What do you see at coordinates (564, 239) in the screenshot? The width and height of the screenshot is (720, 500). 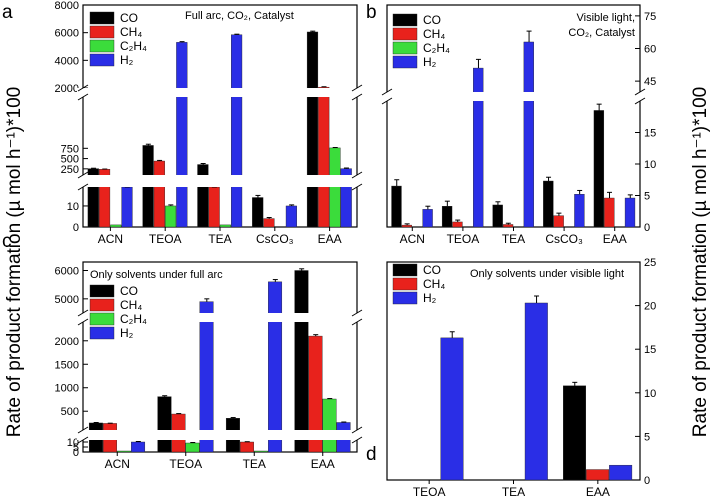 I see `x-category-label: CsCO₃` at bounding box center [564, 239].